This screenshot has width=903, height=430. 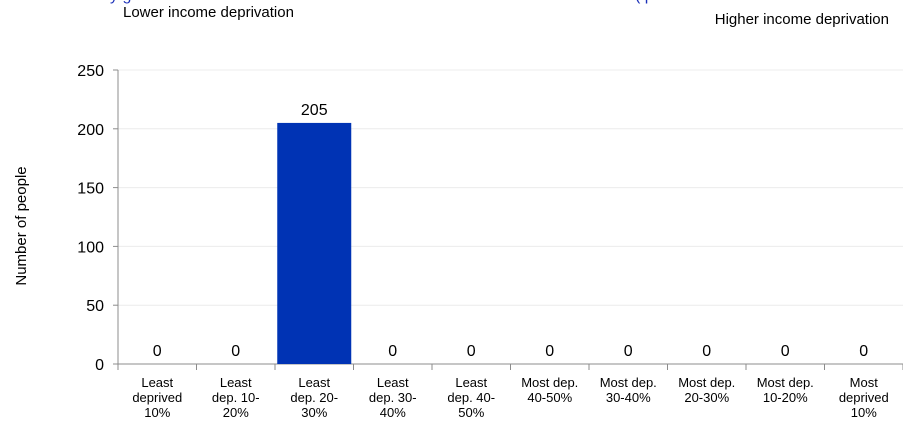 What do you see at coordinates (471, 397) in the screenshot?
I see `x-category-label: Least dep. 40-50%` at bounding box center [471, 397].